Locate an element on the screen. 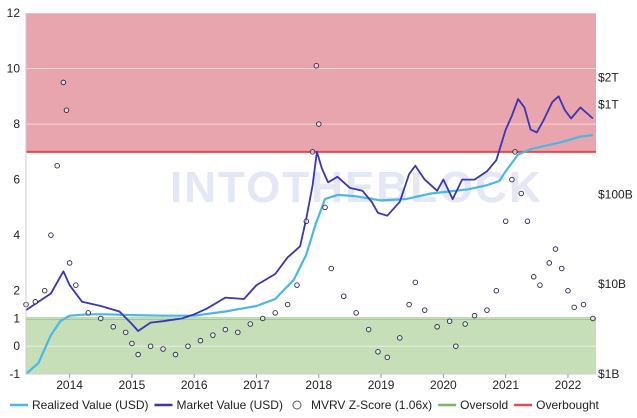 The height and width of the screenshot is (418, 637). x-tick-2017: 2017 is located at coordinates (256, 385).